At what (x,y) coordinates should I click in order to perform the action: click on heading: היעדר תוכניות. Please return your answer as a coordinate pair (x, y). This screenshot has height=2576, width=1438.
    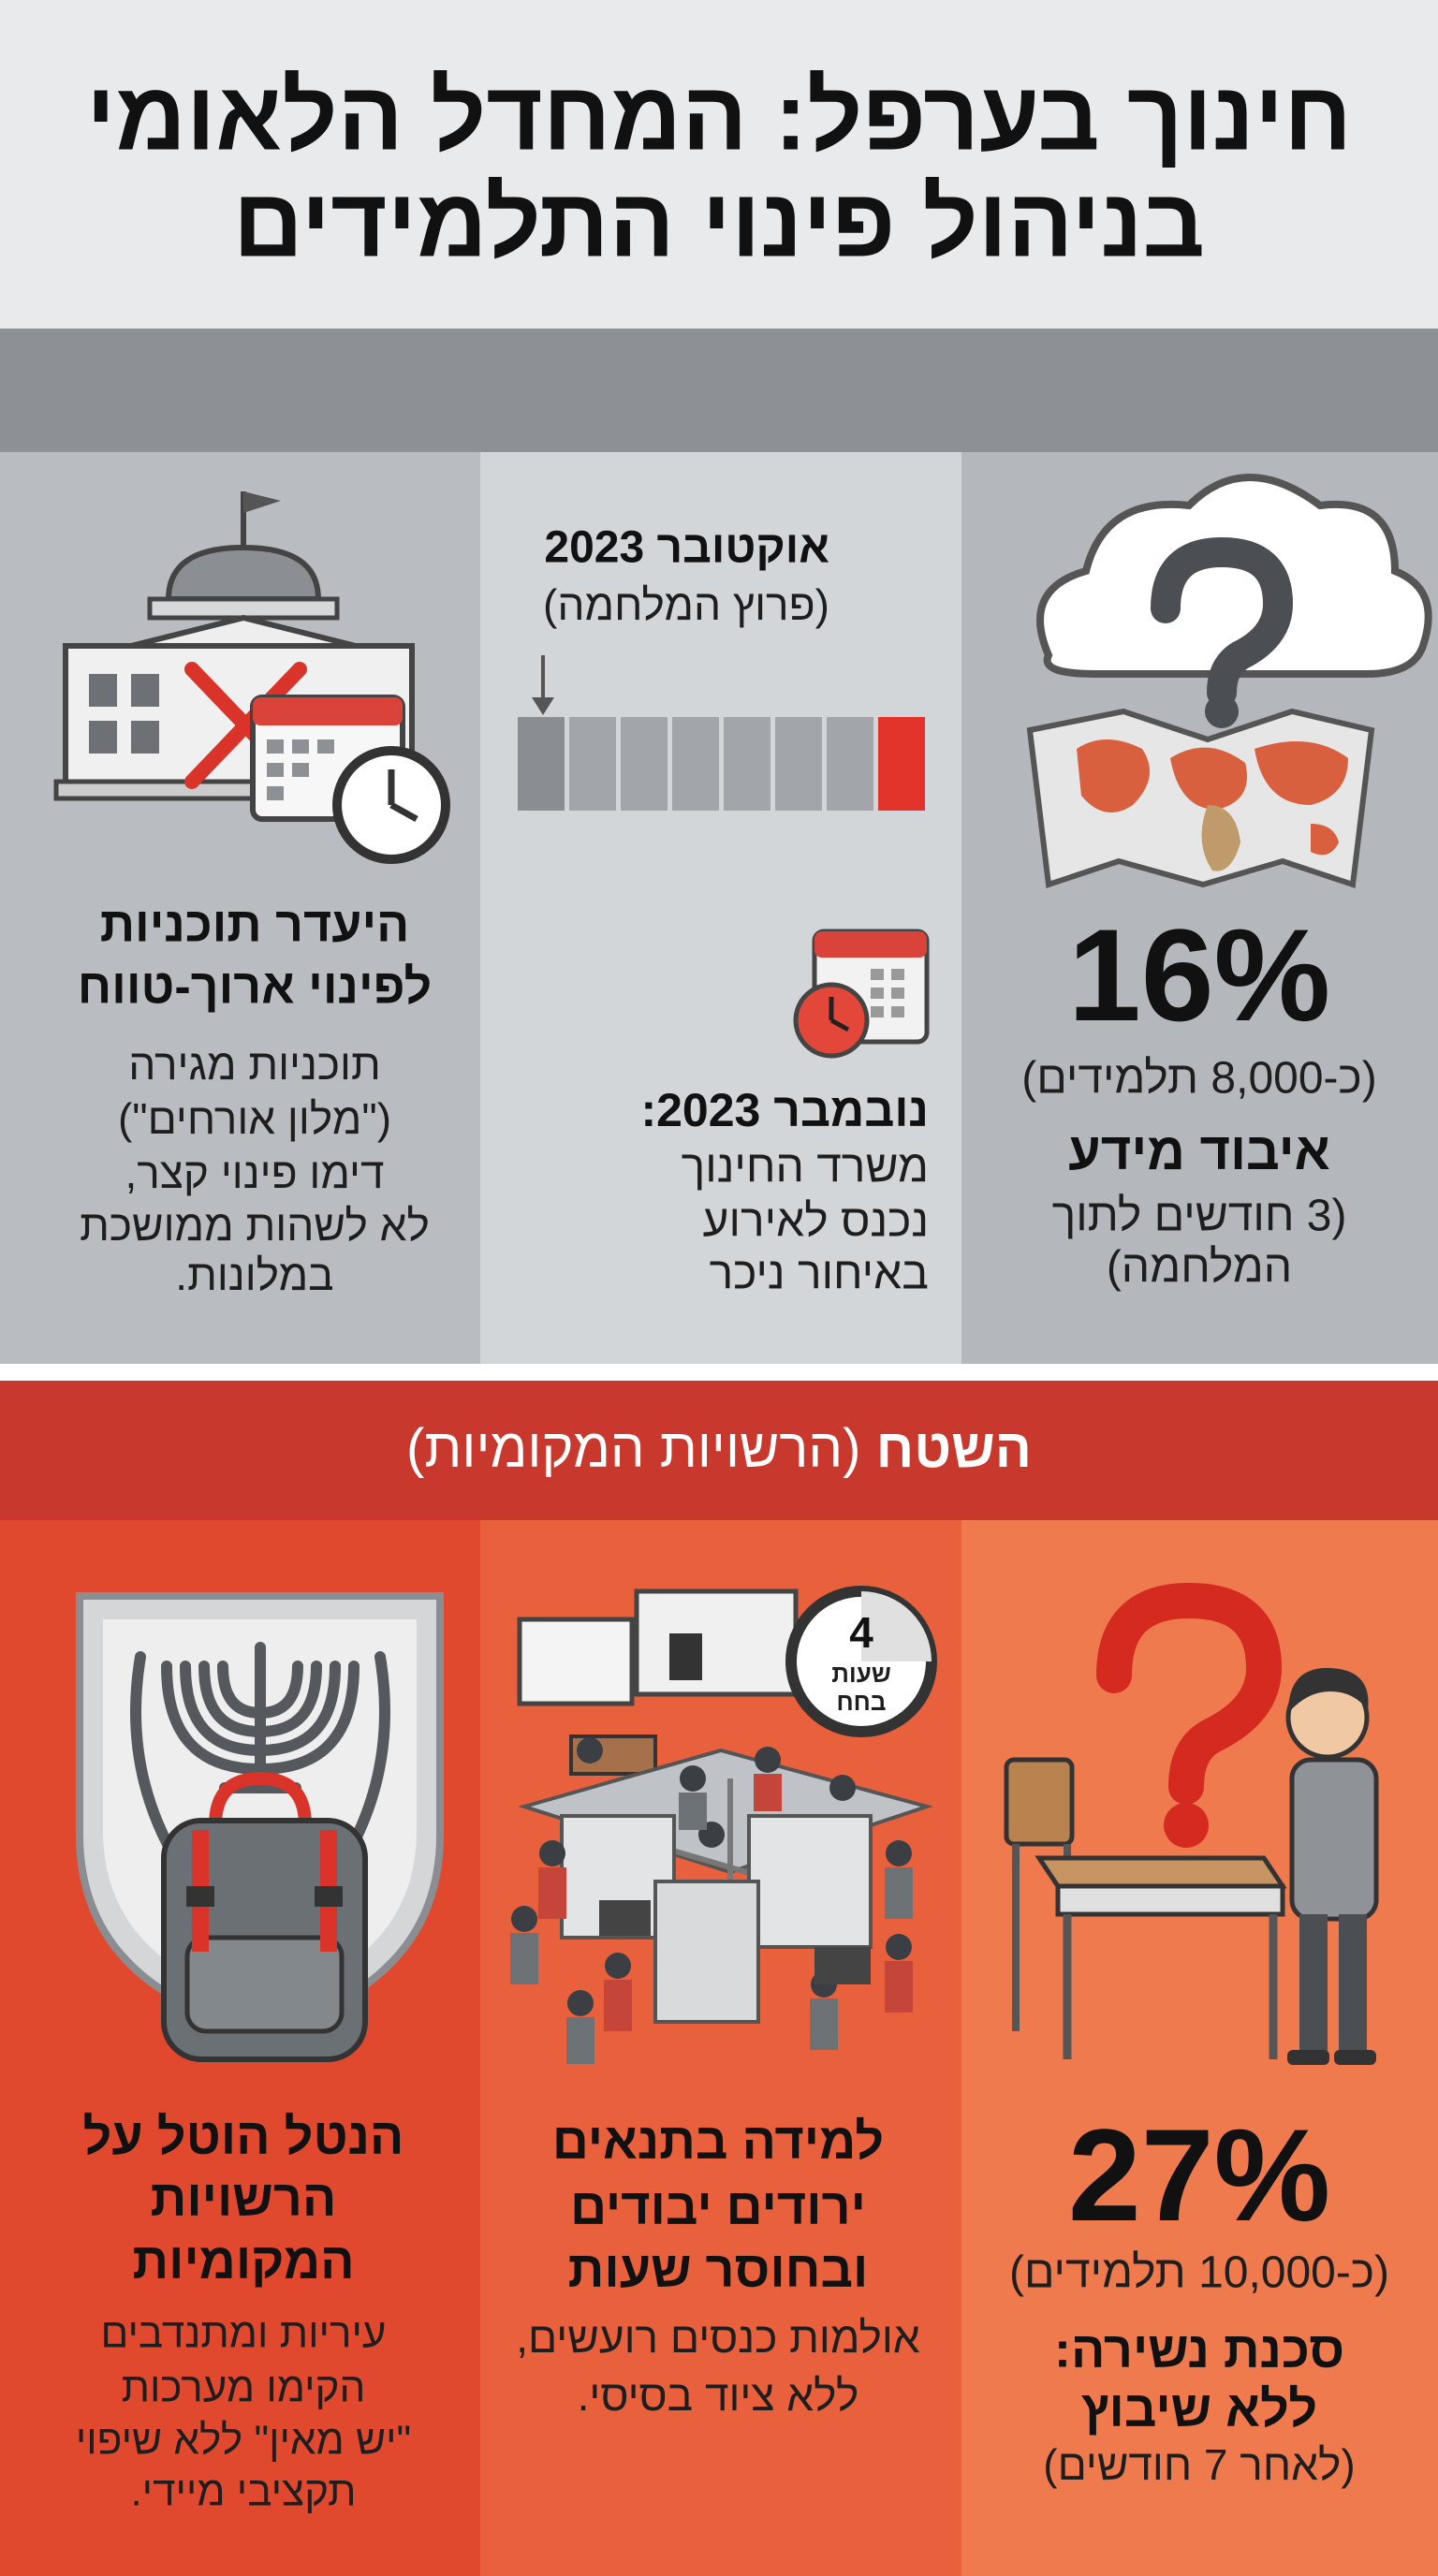
    Looking at the image, I should click on (255, 926).